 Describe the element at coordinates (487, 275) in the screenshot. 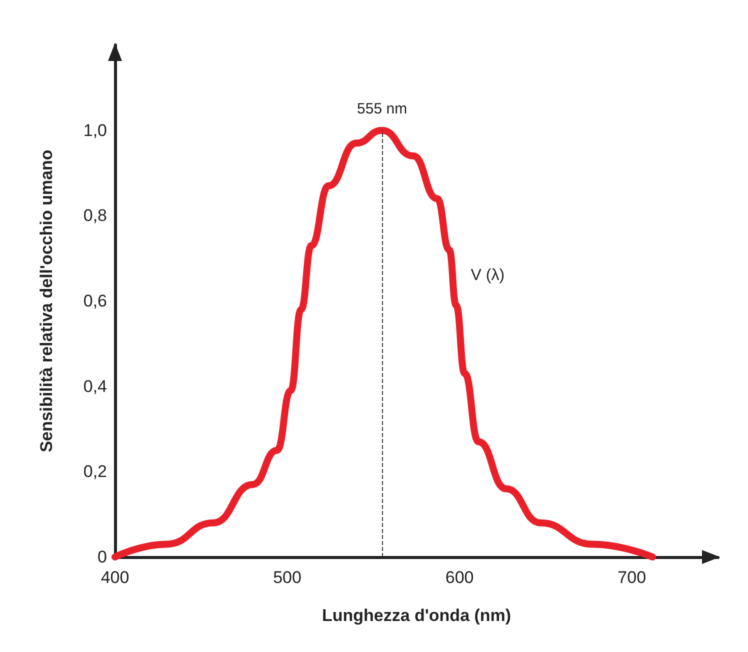

I see `annotation: V (λ)` at that location.